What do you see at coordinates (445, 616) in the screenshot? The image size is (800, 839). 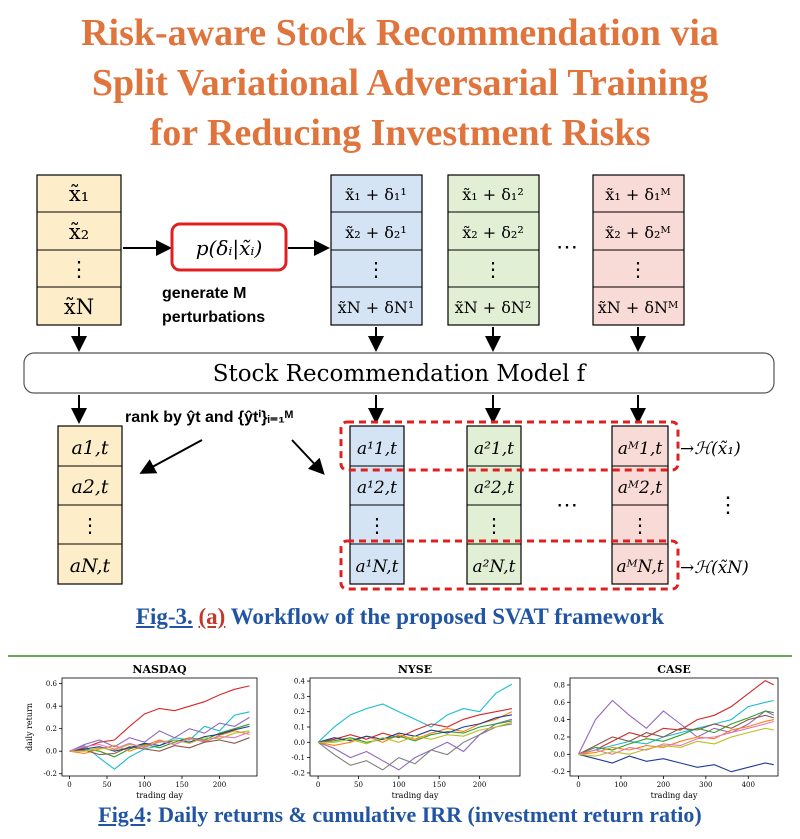 I see `fig3-text: Workflow of the proposed SVAT framework` at bounding box center [445, 616].